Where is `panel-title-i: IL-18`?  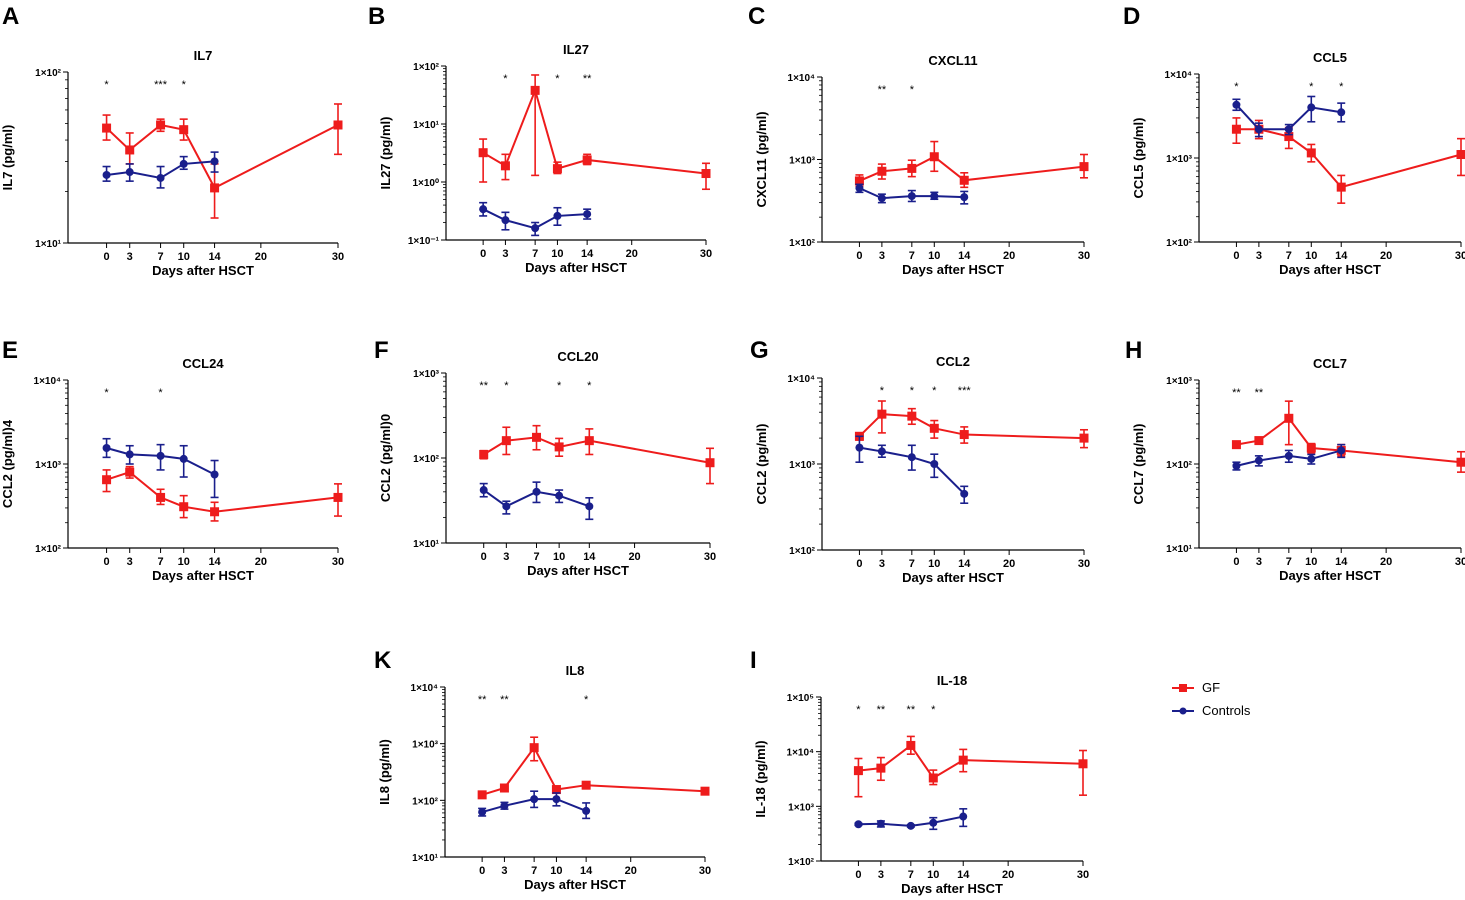 panel-title-i: IL-18 is located at coordinates (952, 680).